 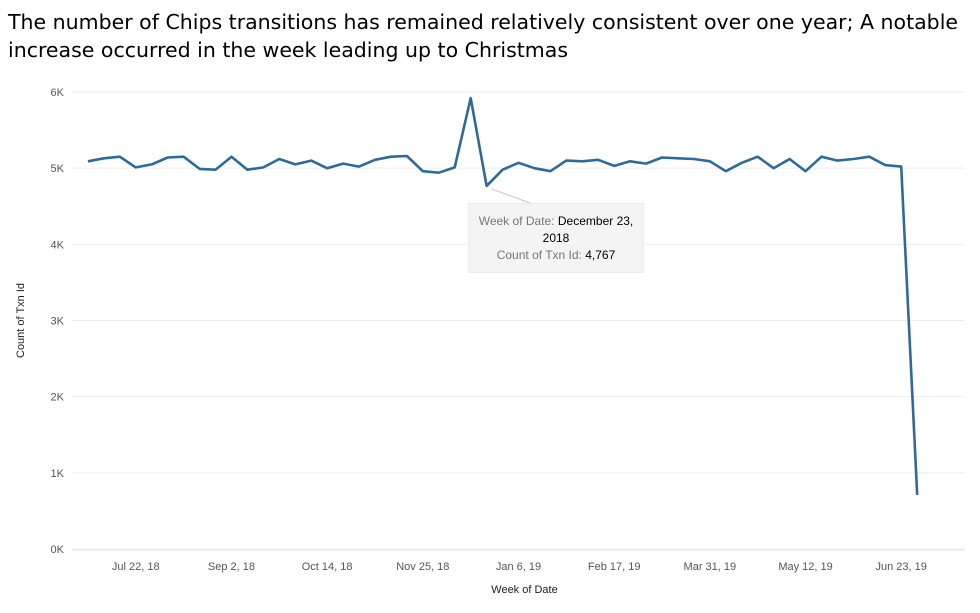 I want to click on tooltip-date-value: December 23, 2018, so click(x=588, y=229).